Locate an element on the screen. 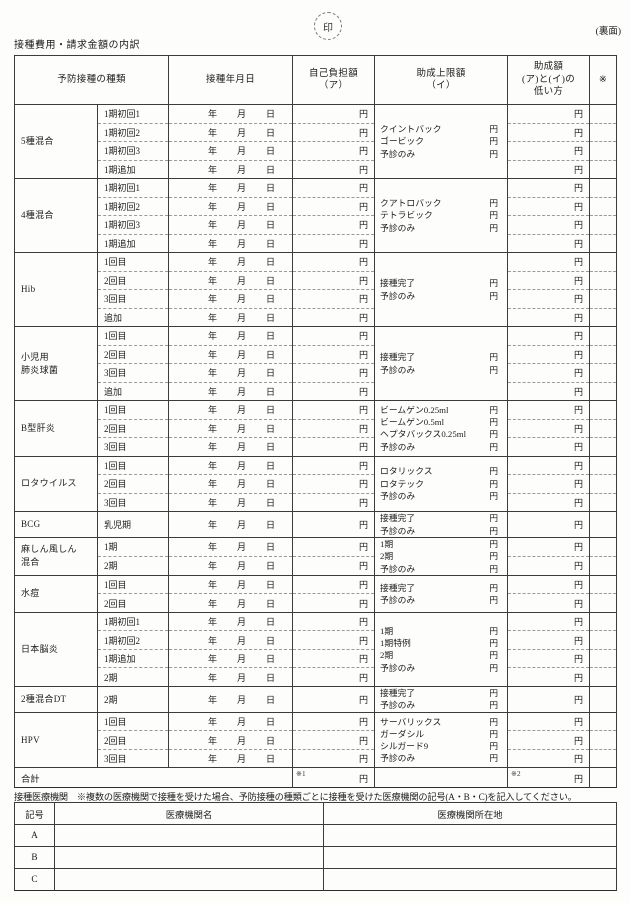 The image size is (630, 903). subsidy-lines: サーバリックス円ガーダシル円シルガード9 円予診のみ円 is located at coordinates (441, 740).